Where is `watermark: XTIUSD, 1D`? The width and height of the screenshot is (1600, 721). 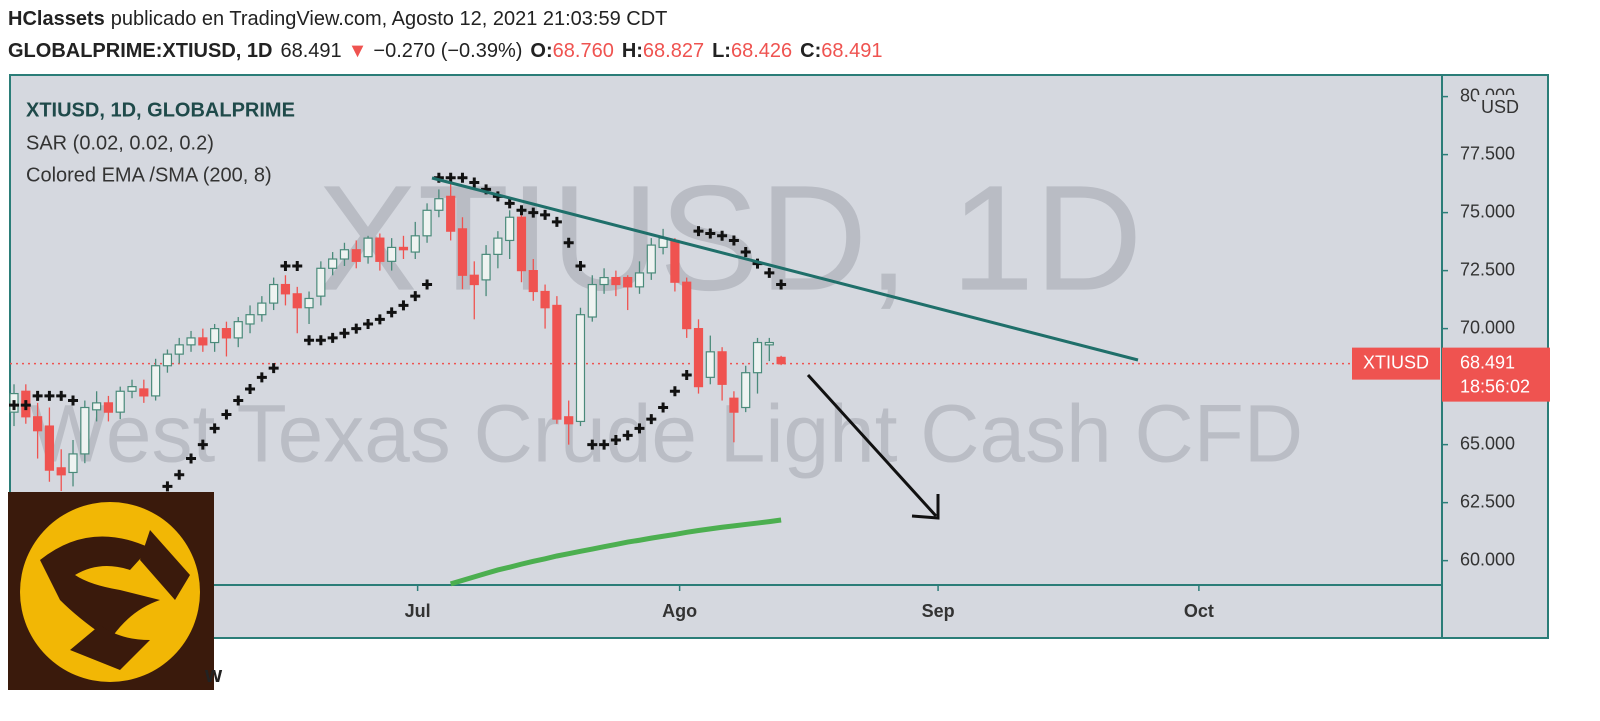
watermark: XTIUSD, 1D is located at coordinates (729, 238).